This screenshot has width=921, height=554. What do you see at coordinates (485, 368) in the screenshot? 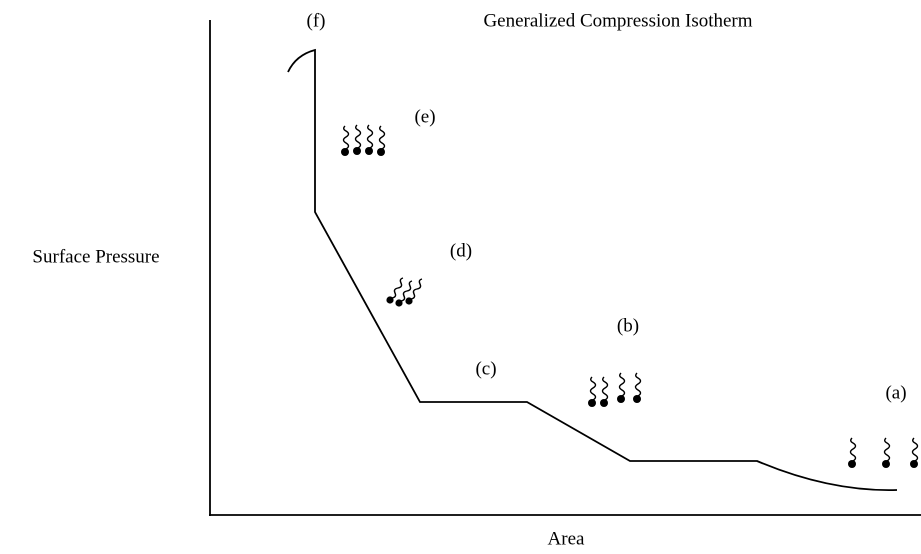
I see `phase-label: (c)` at bounding box center [485, 368].